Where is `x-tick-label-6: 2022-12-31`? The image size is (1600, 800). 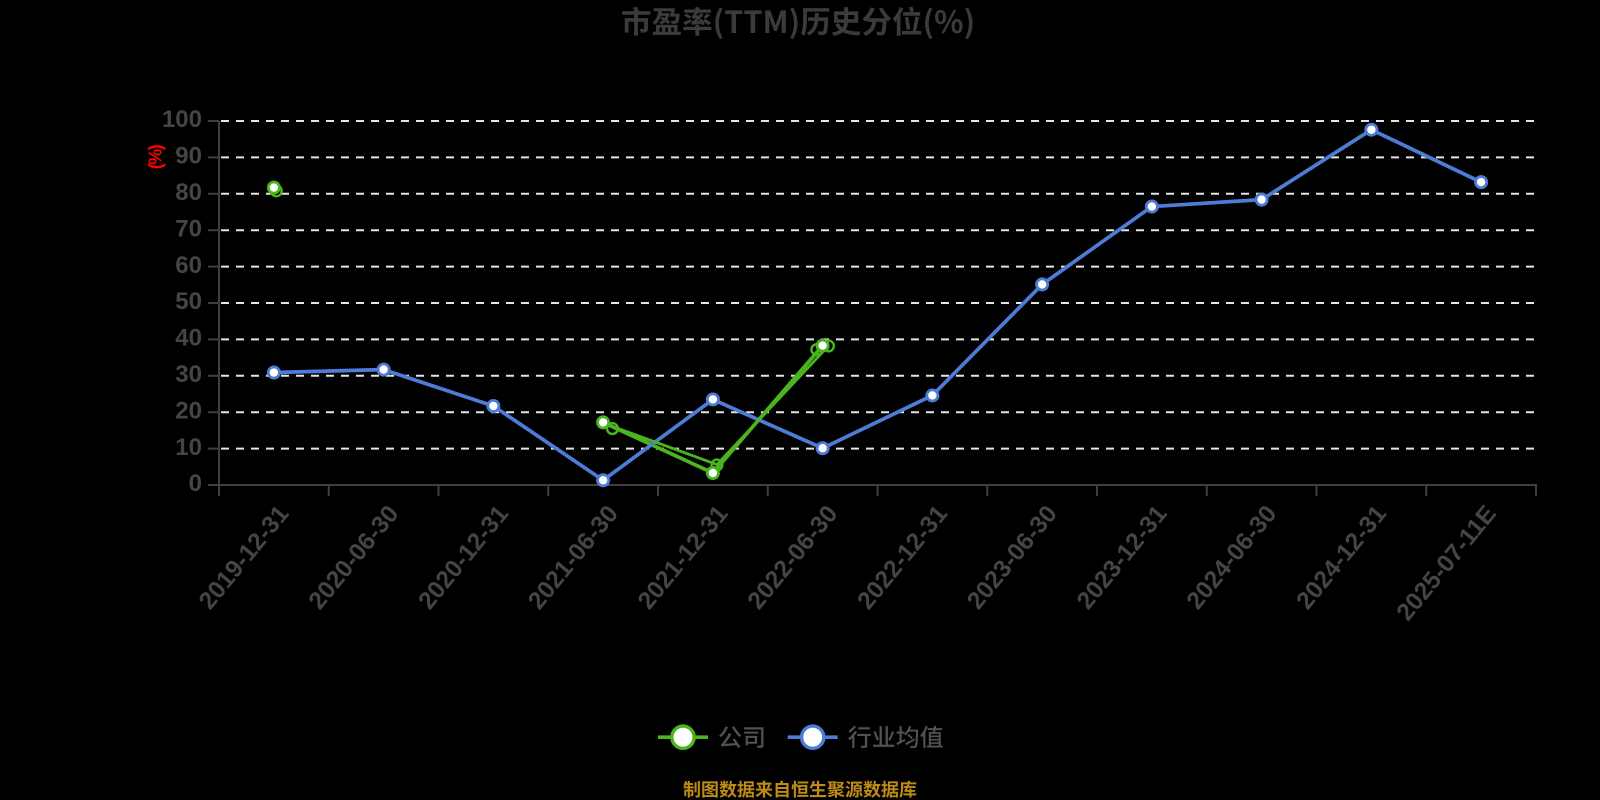
x-tick-label-6: 2022-12-31 is located at coordinates (902, 558).